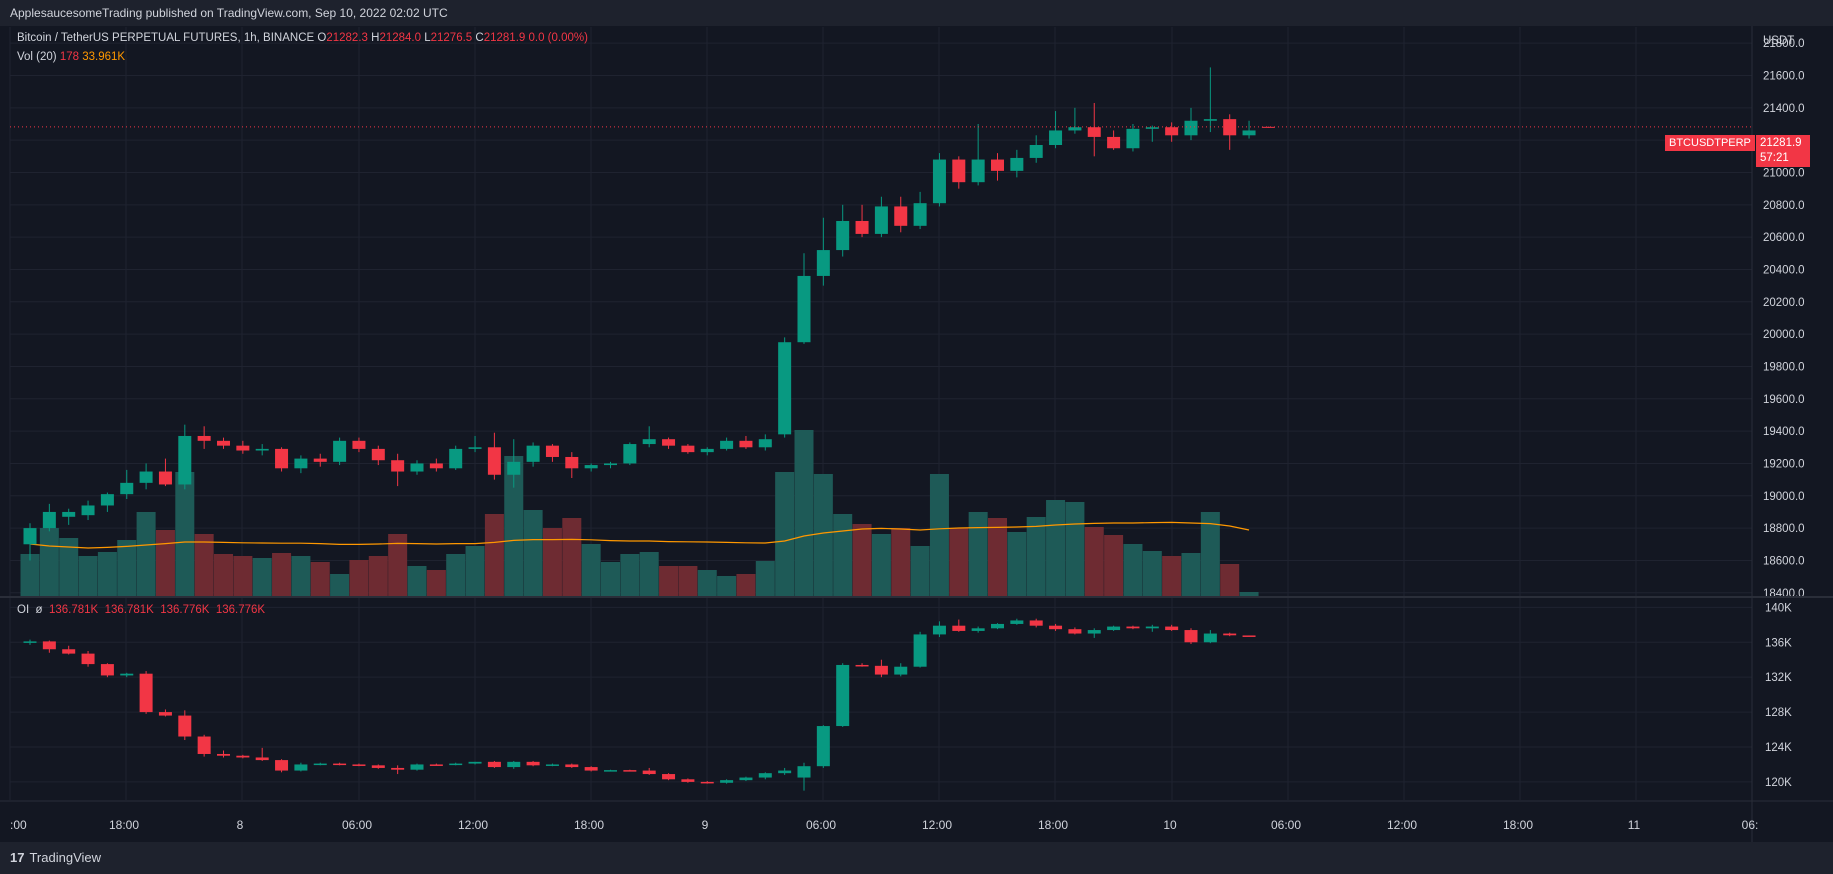  What do you see at coordinates (1778, 678) in the screenshot?
I see `oi-tick-label: 132K` at bounding box center [1778, 678].